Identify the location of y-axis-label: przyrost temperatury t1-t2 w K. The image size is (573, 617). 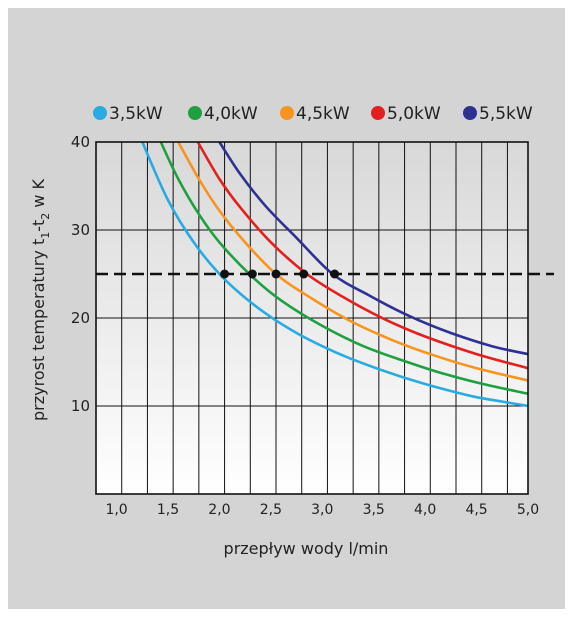
(40, 299).